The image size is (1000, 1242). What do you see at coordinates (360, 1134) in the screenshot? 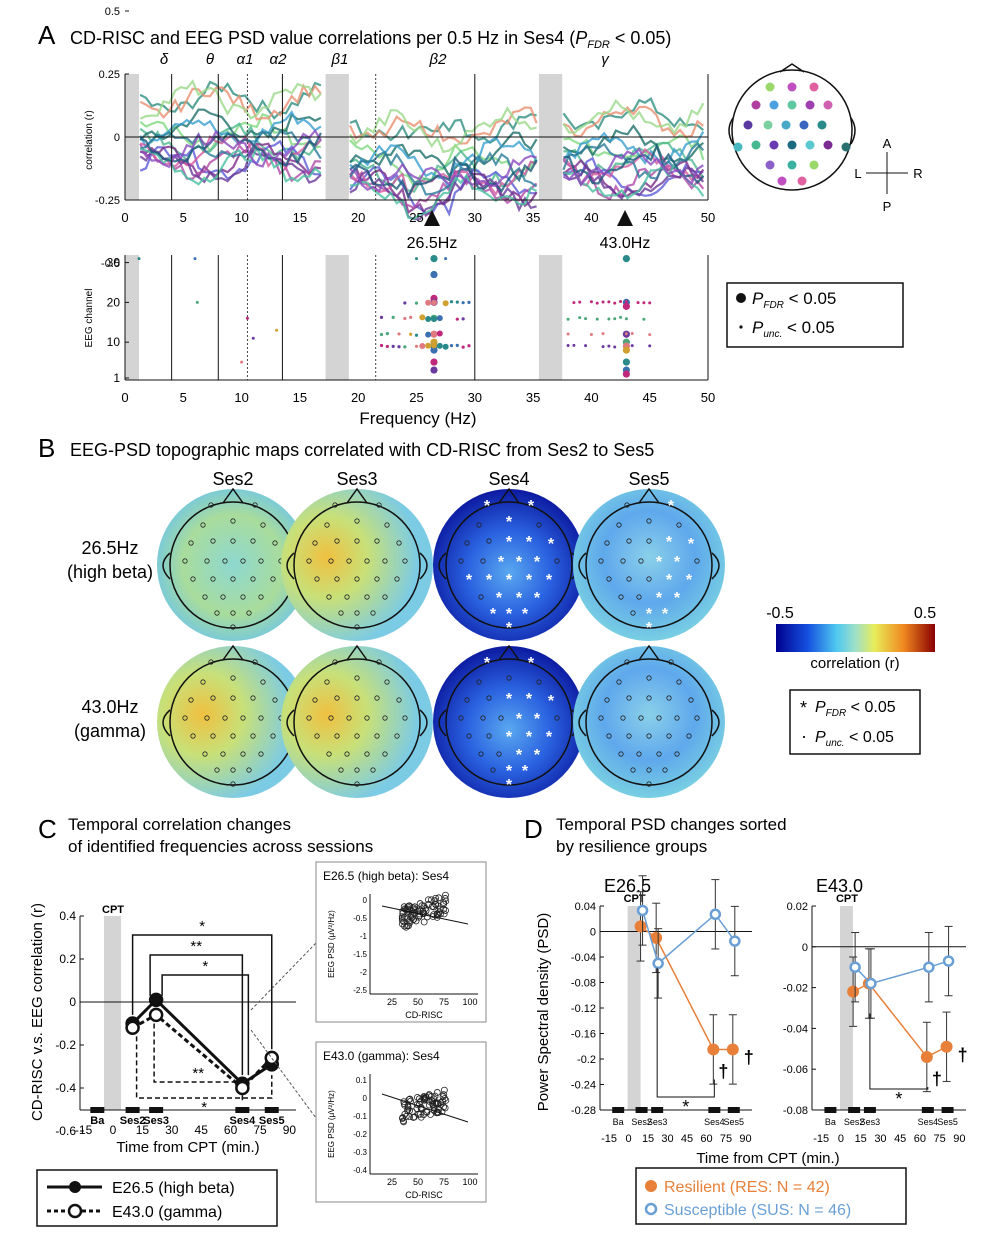
I see `inset-ytick: -0.2` at bounding box center [360, 1134].